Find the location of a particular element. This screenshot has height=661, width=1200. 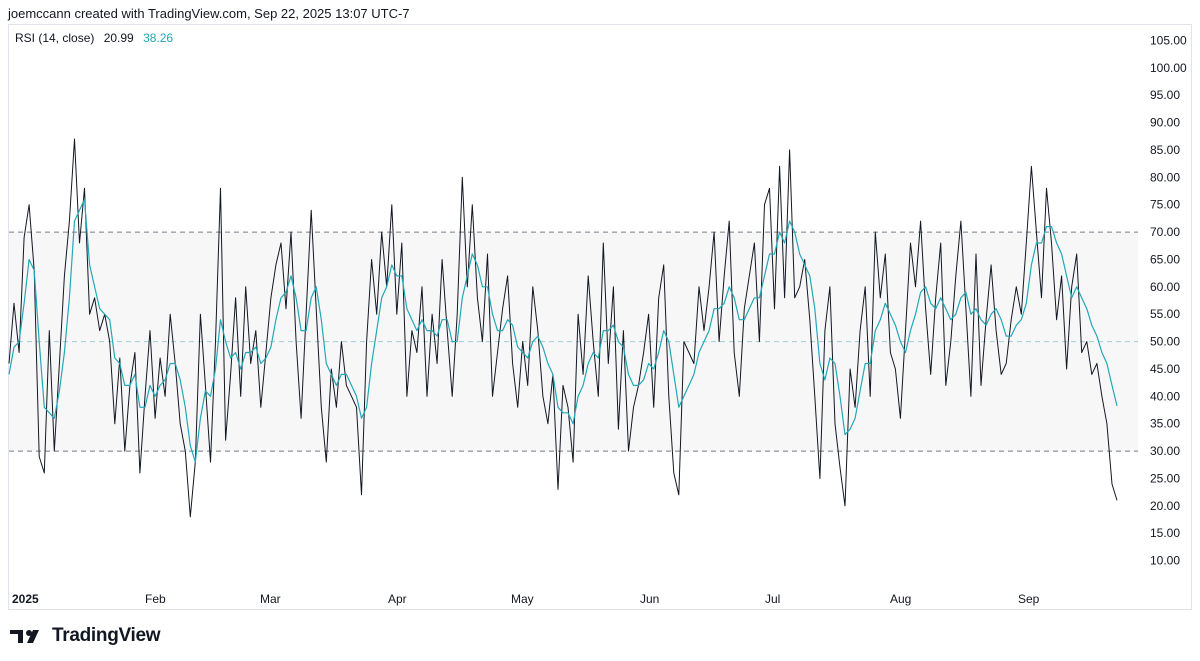

x-axis-label: Mar is located at coordinates (270, 599).